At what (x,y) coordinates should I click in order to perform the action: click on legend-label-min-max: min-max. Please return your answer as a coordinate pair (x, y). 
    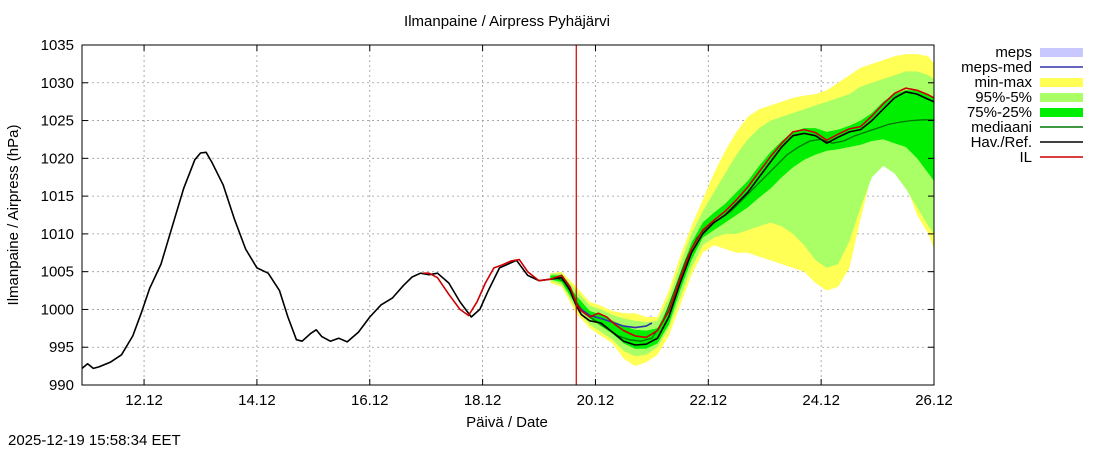
    Looking at the image, I should click on (1003, 82).